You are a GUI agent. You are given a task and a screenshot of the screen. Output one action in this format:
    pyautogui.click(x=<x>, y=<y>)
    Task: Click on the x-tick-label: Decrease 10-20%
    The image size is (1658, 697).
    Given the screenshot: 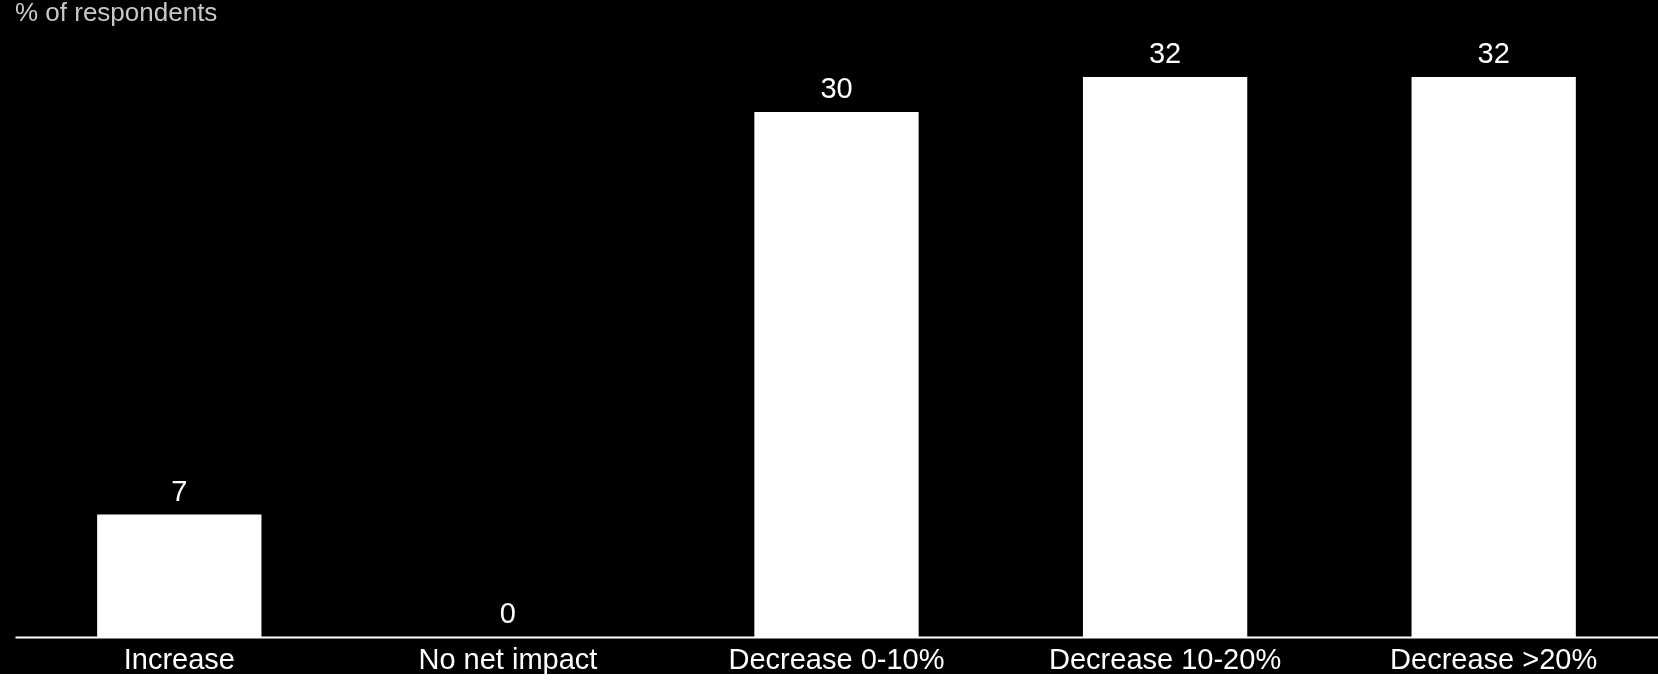 What is the action you would take?
    pyautogui.click(x=1165, y=658)
    